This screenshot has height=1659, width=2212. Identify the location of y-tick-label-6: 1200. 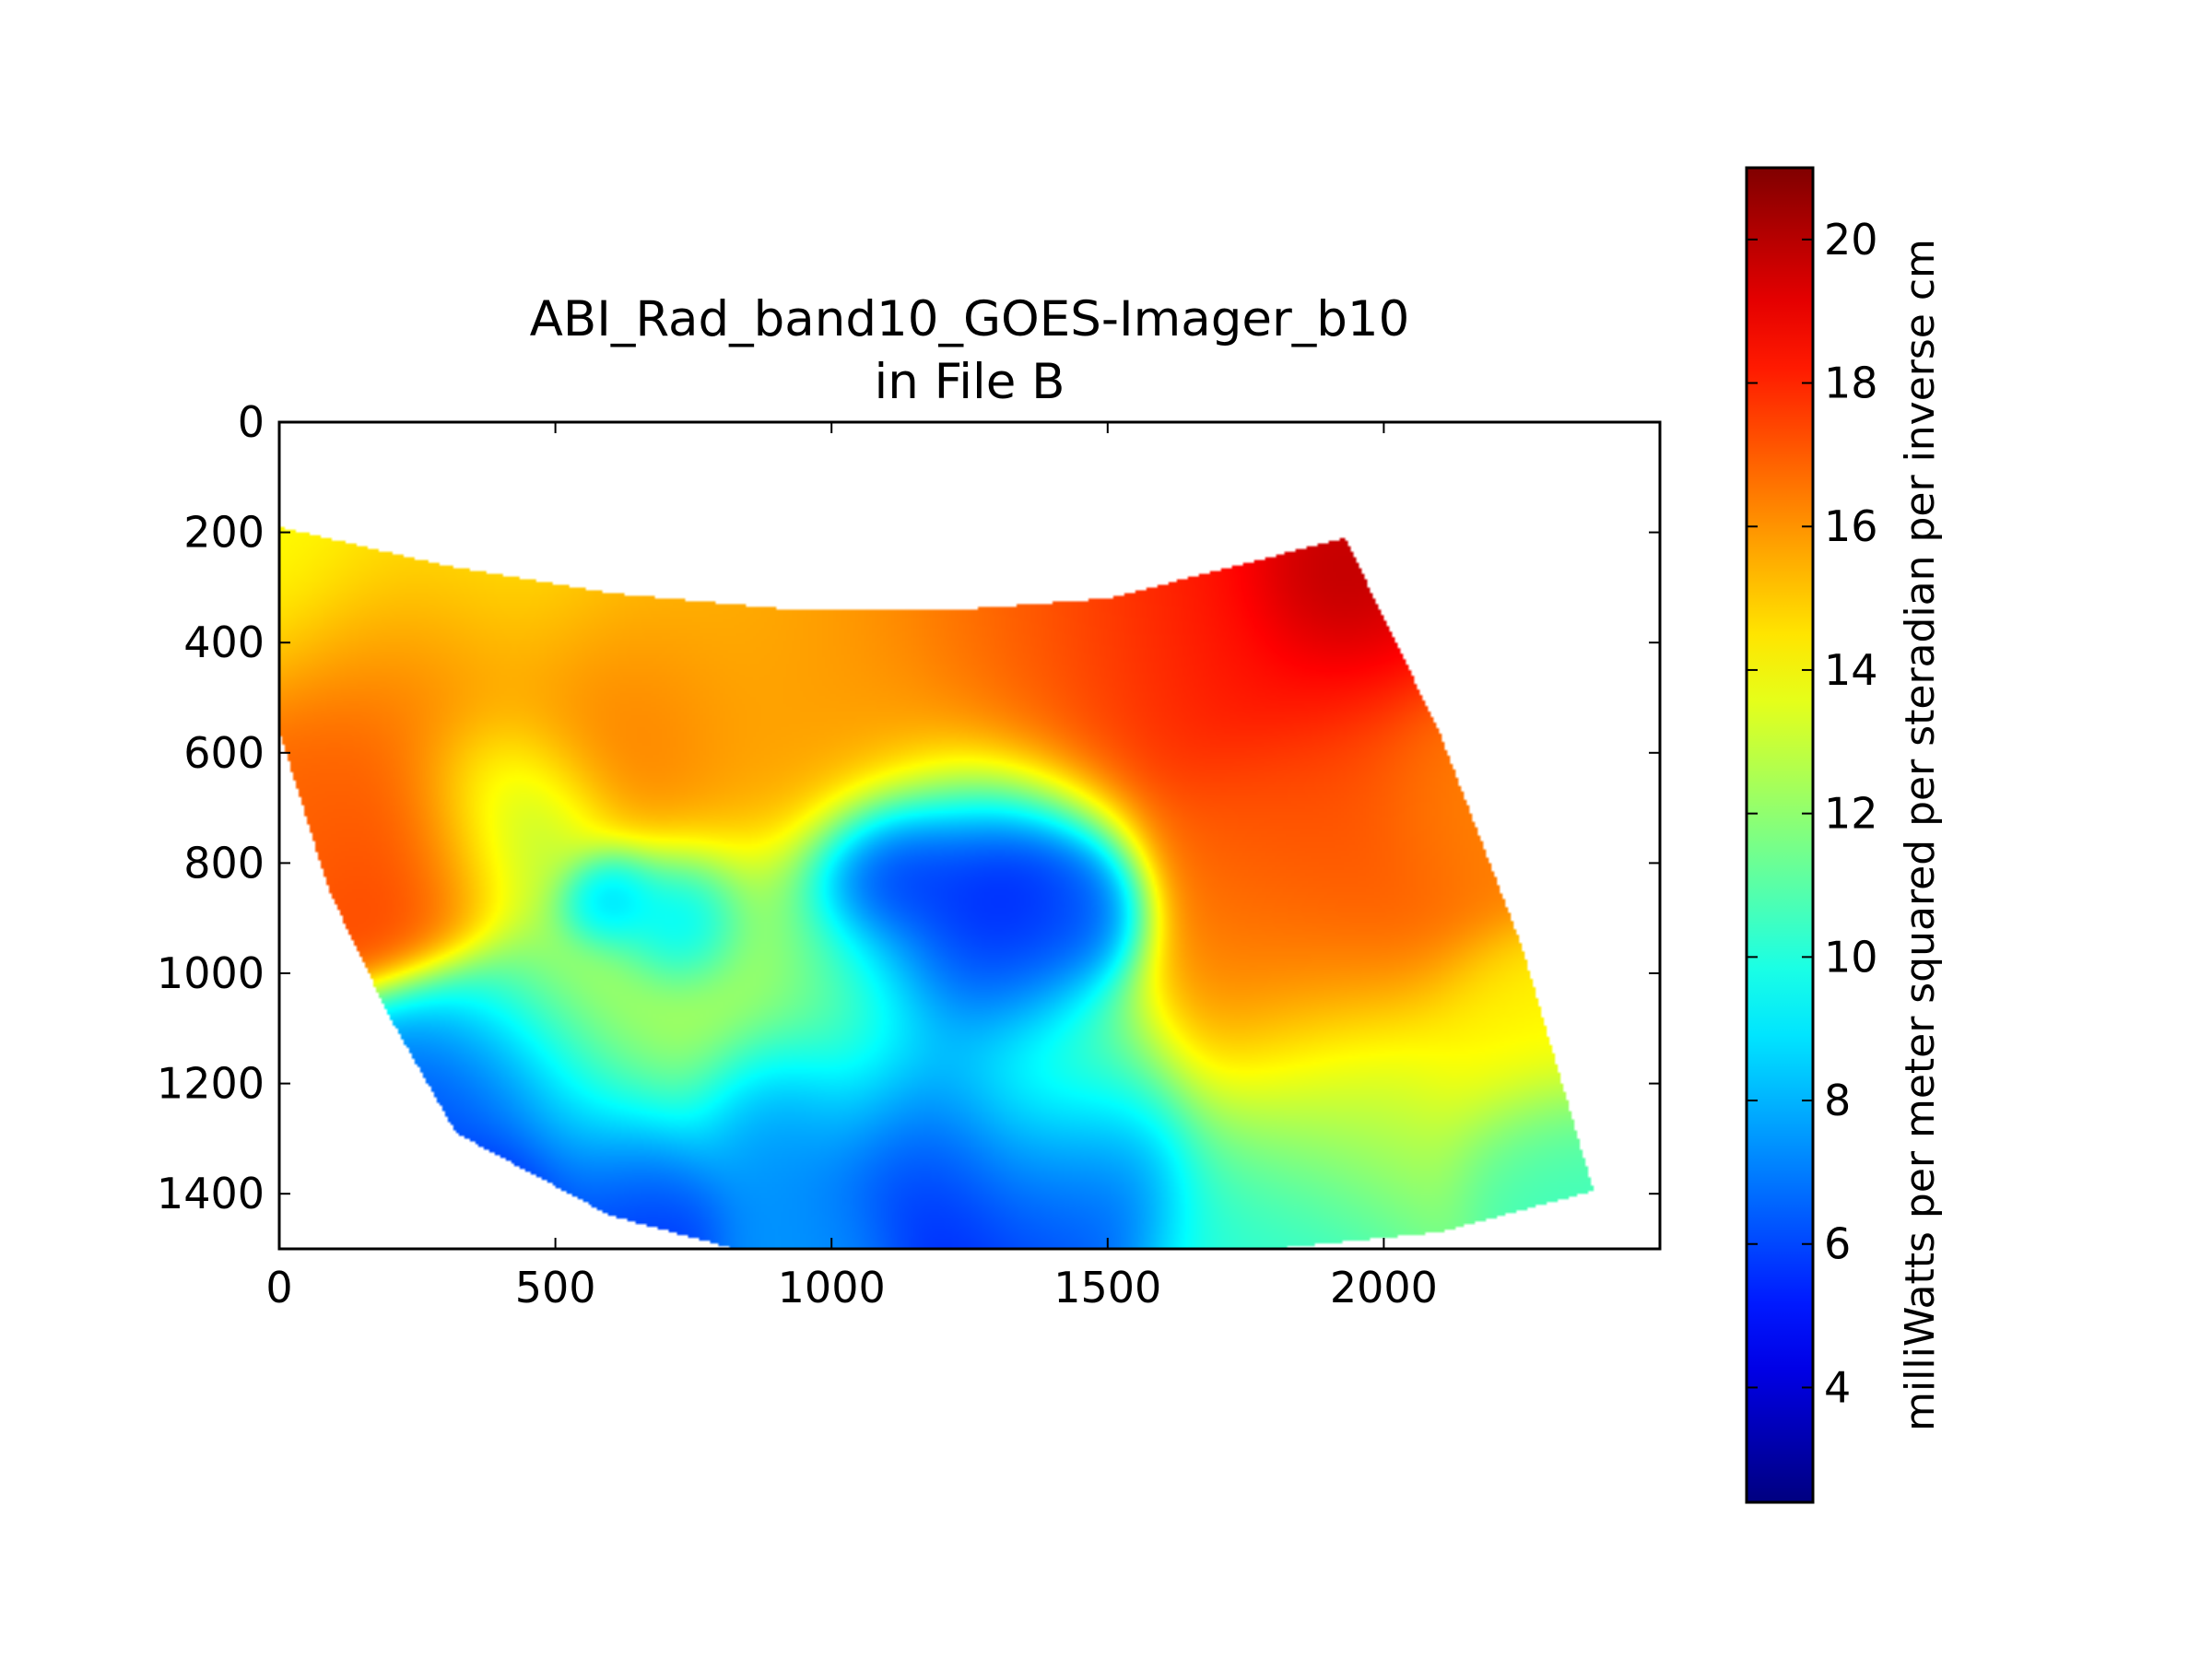
(211, 1084).